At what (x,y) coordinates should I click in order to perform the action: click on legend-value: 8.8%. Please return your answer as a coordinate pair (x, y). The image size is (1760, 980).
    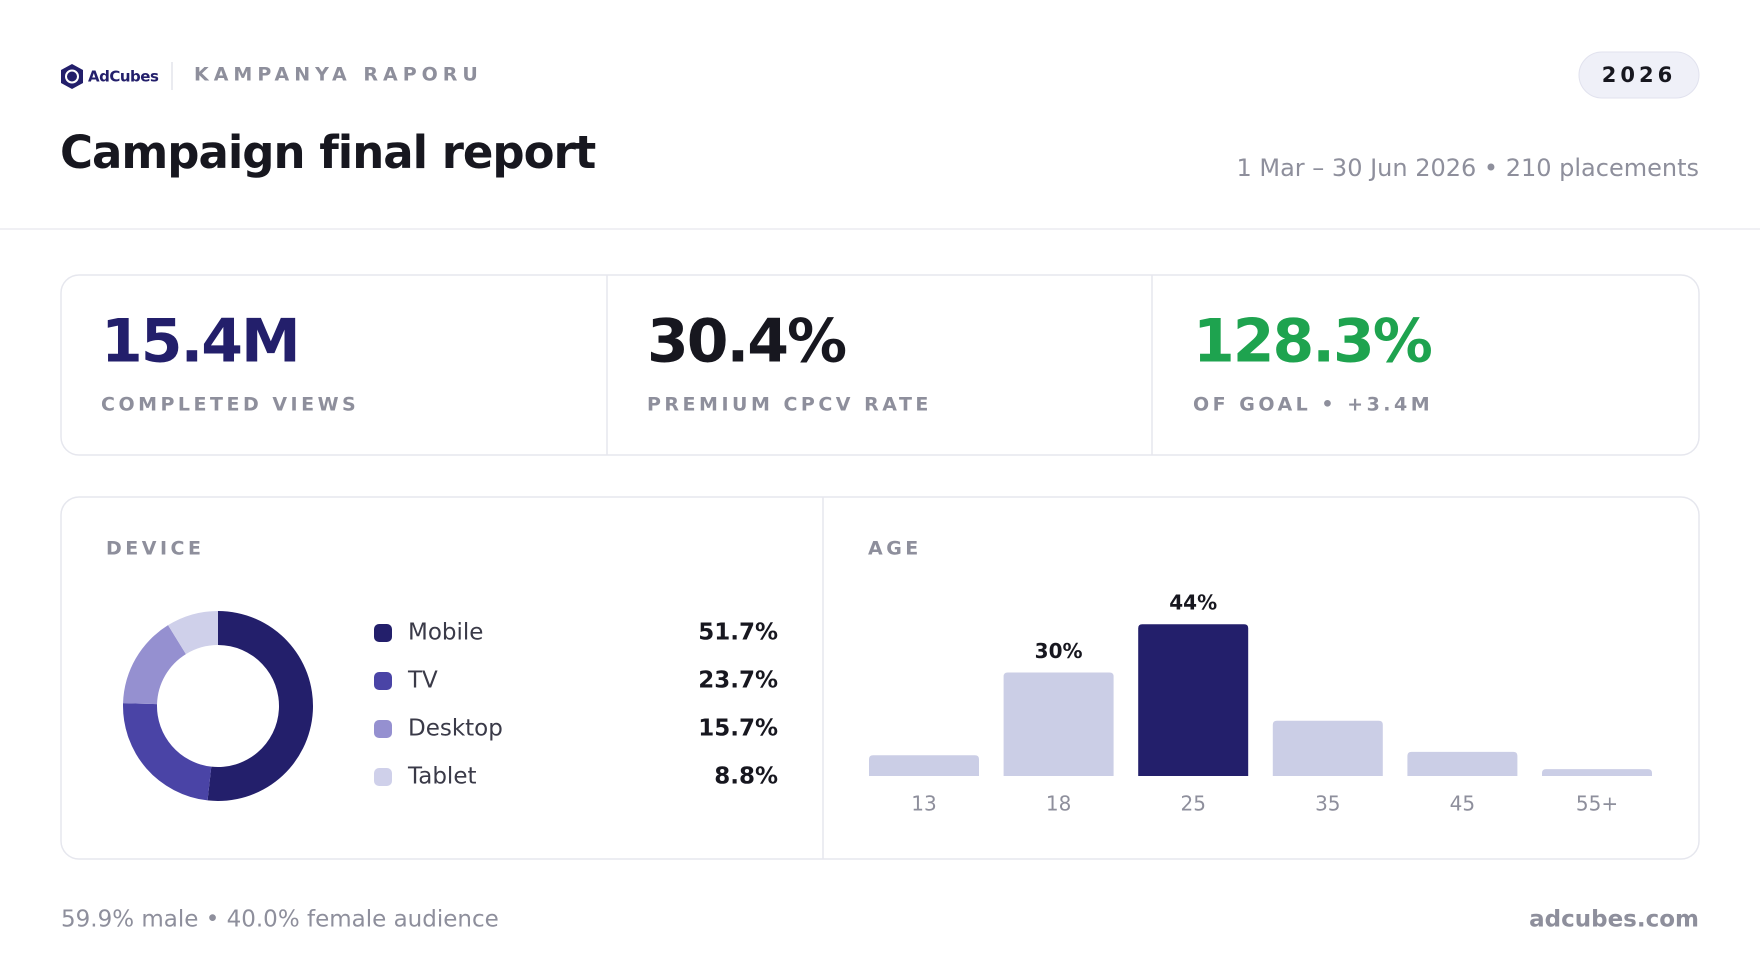
    Looking at the image, I should click on (746, 777).